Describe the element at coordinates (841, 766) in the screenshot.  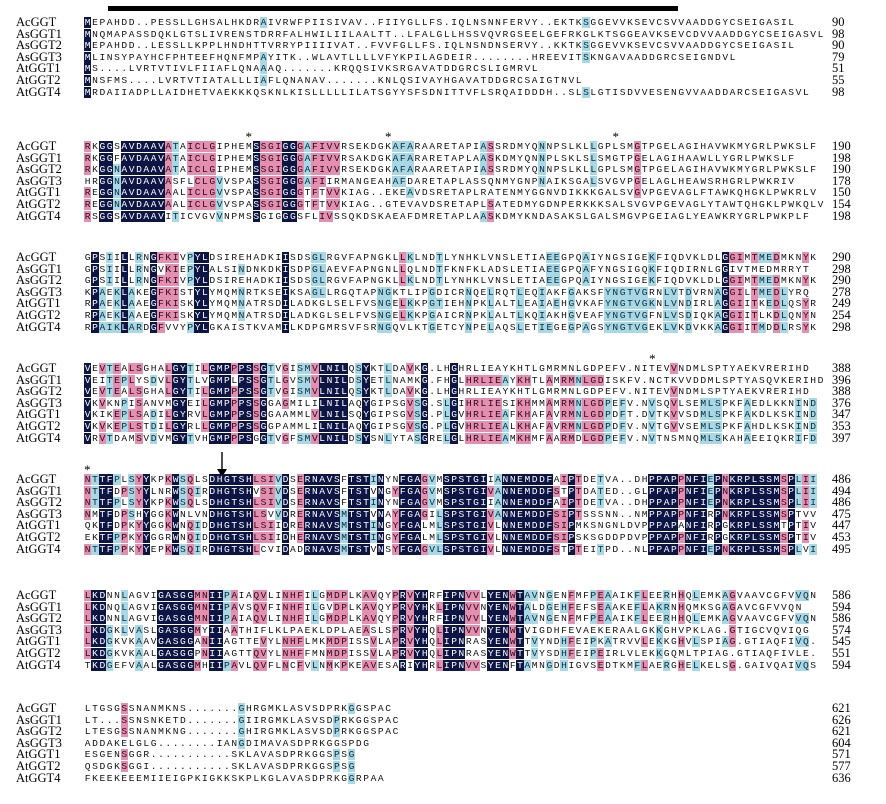
I see `residue-position: 577` at that location.